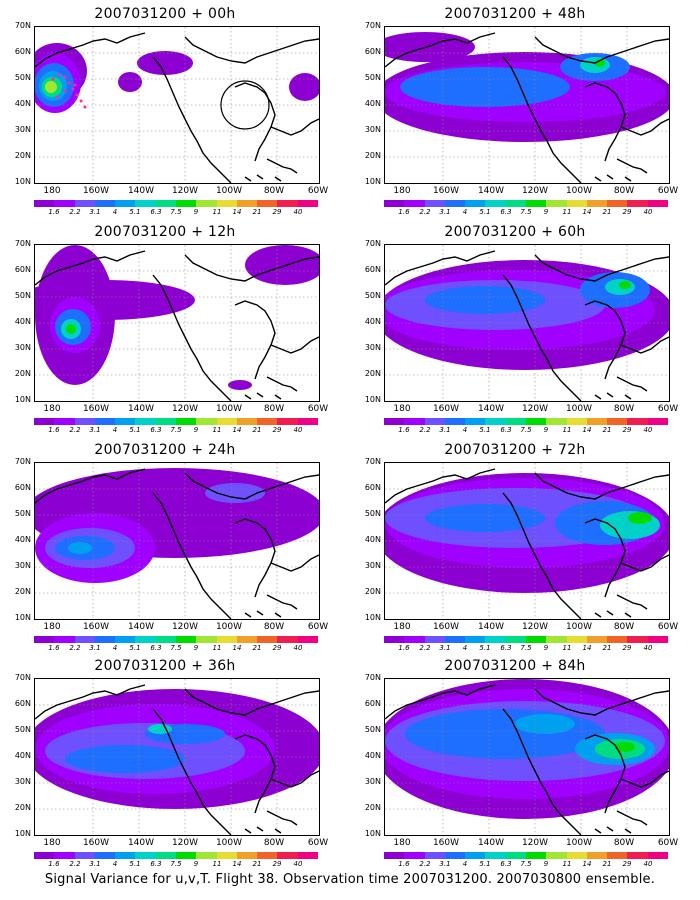  What do you see at coordinates (22, 347) in the screenshot?
I see `latitude-label: 30N` at bounding box center [22, 347].